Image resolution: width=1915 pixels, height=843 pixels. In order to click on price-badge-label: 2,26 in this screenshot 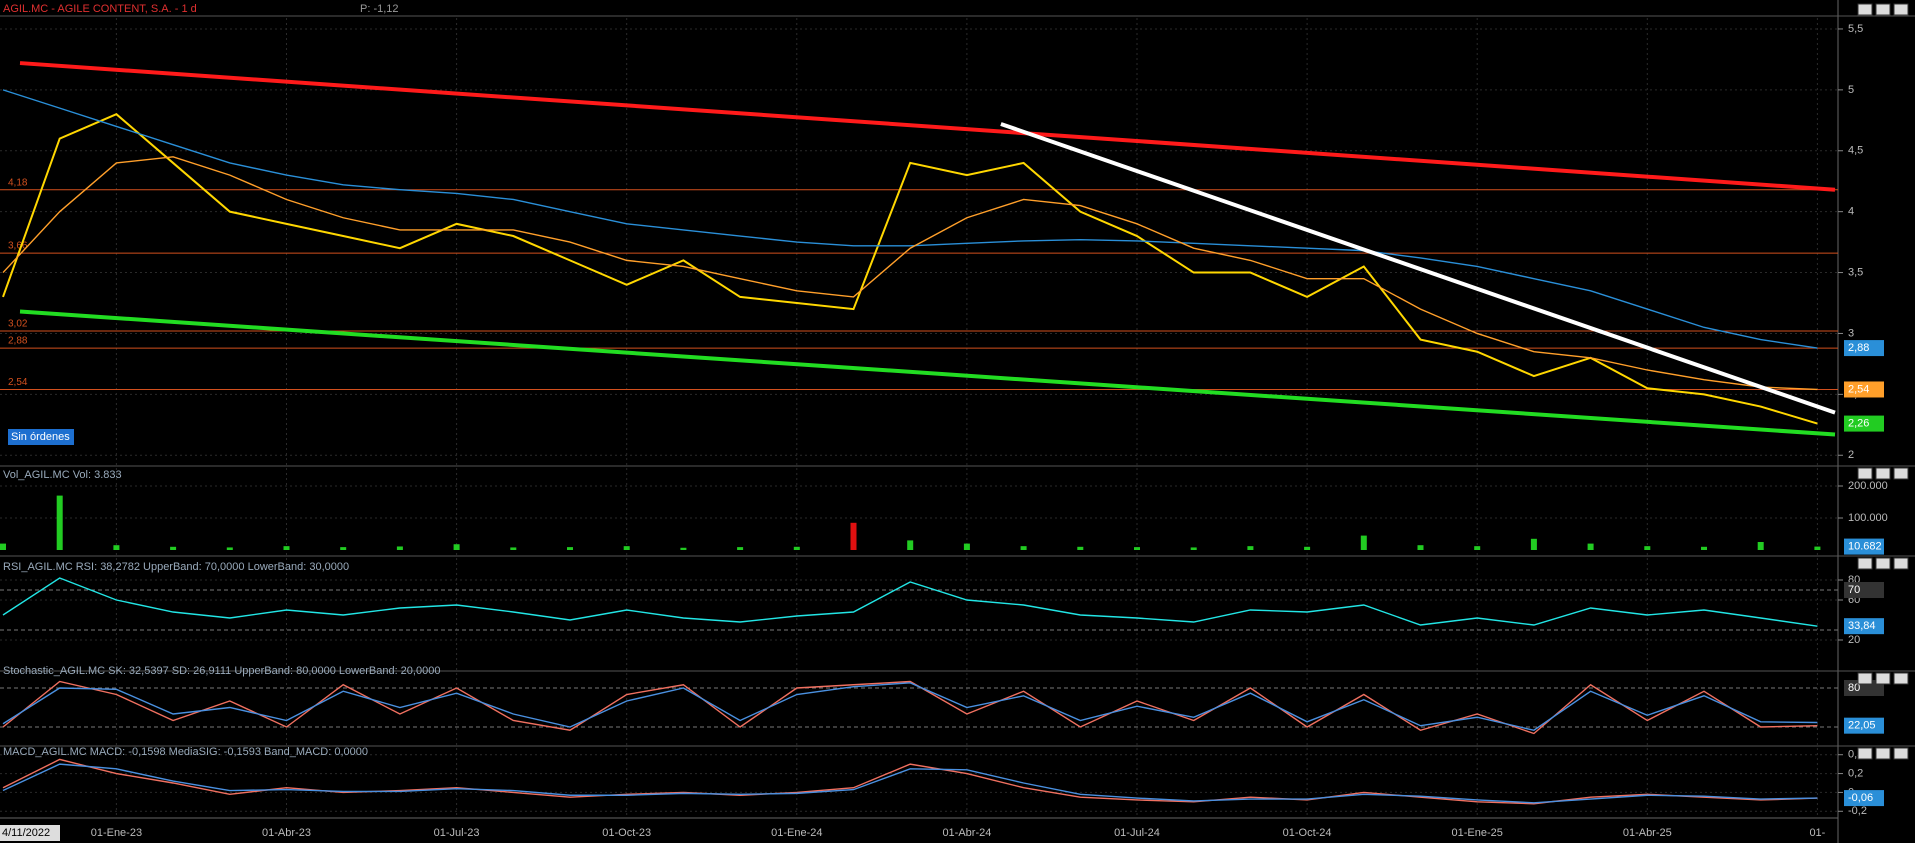, I will do `click(1858, 423)`.